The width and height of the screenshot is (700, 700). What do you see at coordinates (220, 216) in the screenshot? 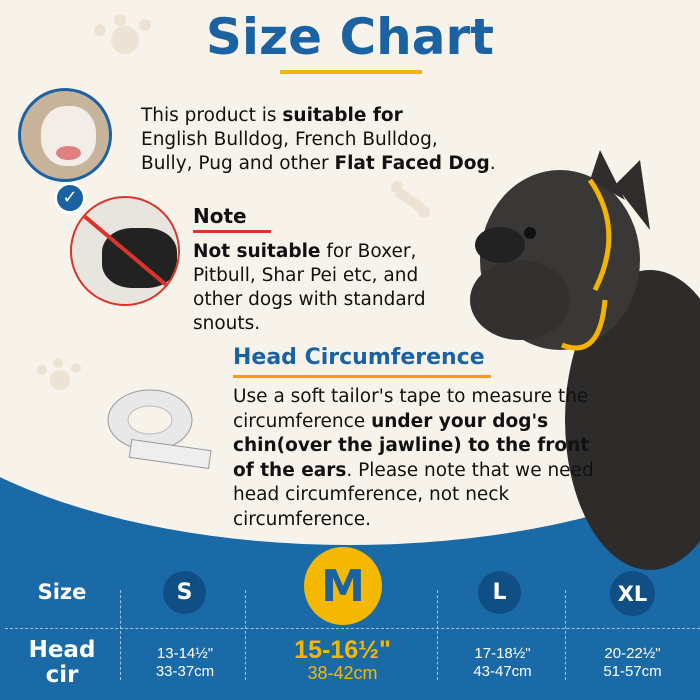
I see `note-heading: Note` at bounding box center [220, 216].